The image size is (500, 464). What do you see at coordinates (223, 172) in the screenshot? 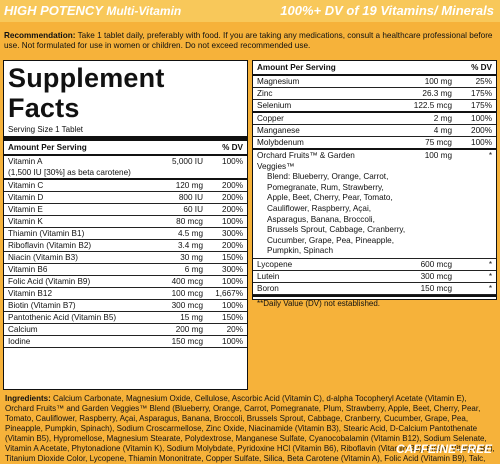
I see `nutrient-dv` at bounding box center [223, 172].